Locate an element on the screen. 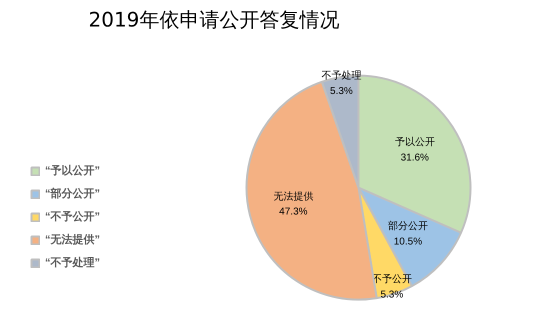  data-label: 予以公开 31.6% is located at coordinates (414, 150).